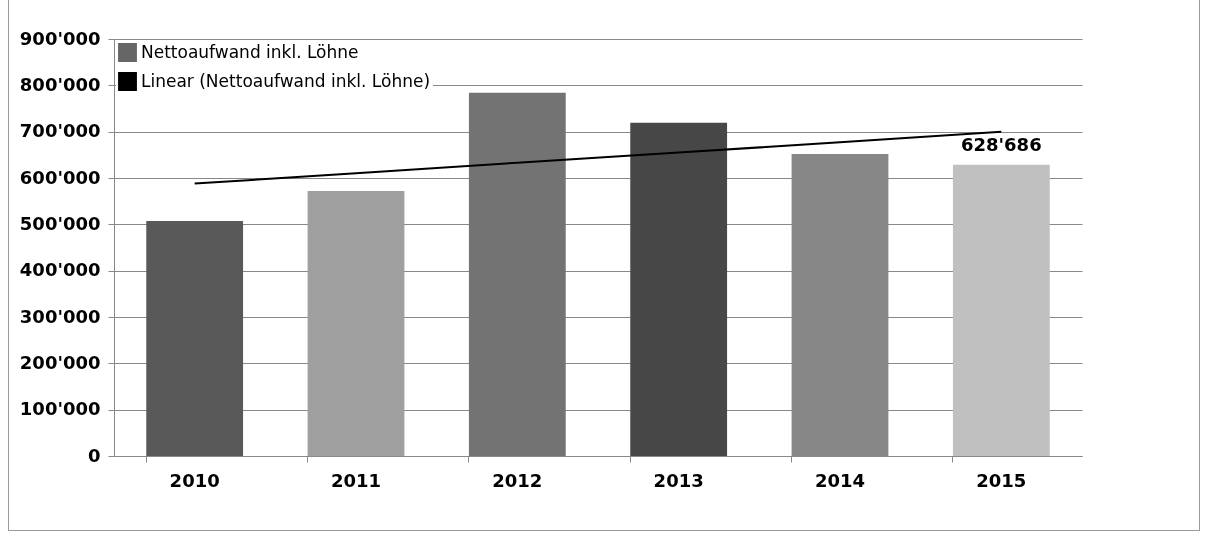 The height and width of the screenshot is (535, 1205). Describe the element at coordinates (250, 51) in the screenshot. I see `legend-label: Nettoaufwand inkl. Löhne` at that location.